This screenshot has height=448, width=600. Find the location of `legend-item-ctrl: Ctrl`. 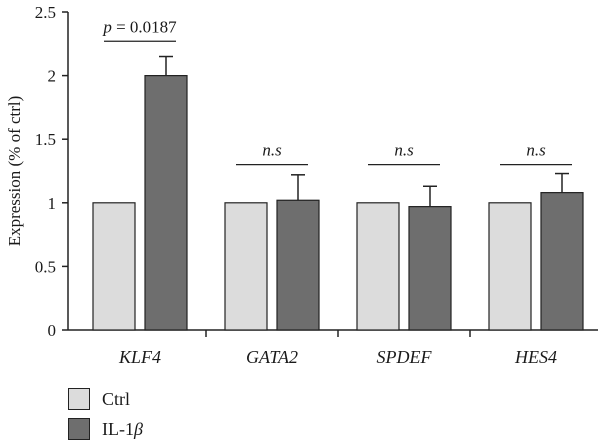

legend-item-ctrl: Ctrl is located at coordinates (105, 399).